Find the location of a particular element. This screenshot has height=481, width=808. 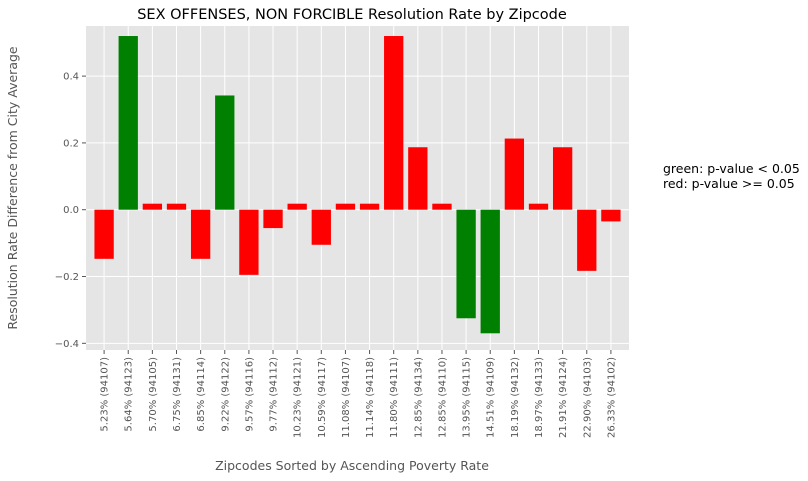

x-tick-label: 21.91% (94124) is located at coordinates (563, 397).